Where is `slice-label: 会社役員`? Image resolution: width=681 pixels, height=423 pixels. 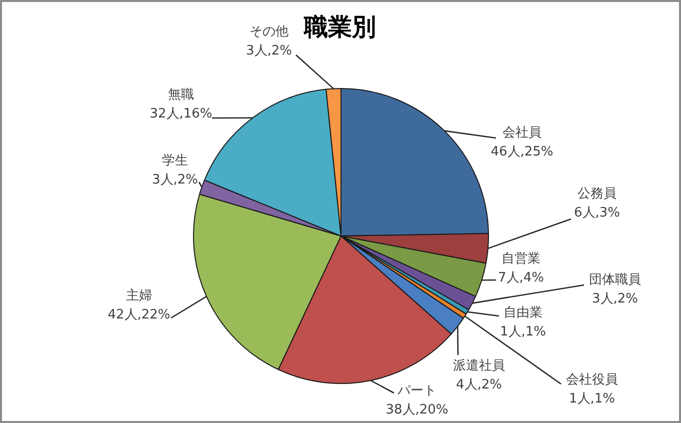 slice-label: 会社役員 is located at coordinates (592, 380).